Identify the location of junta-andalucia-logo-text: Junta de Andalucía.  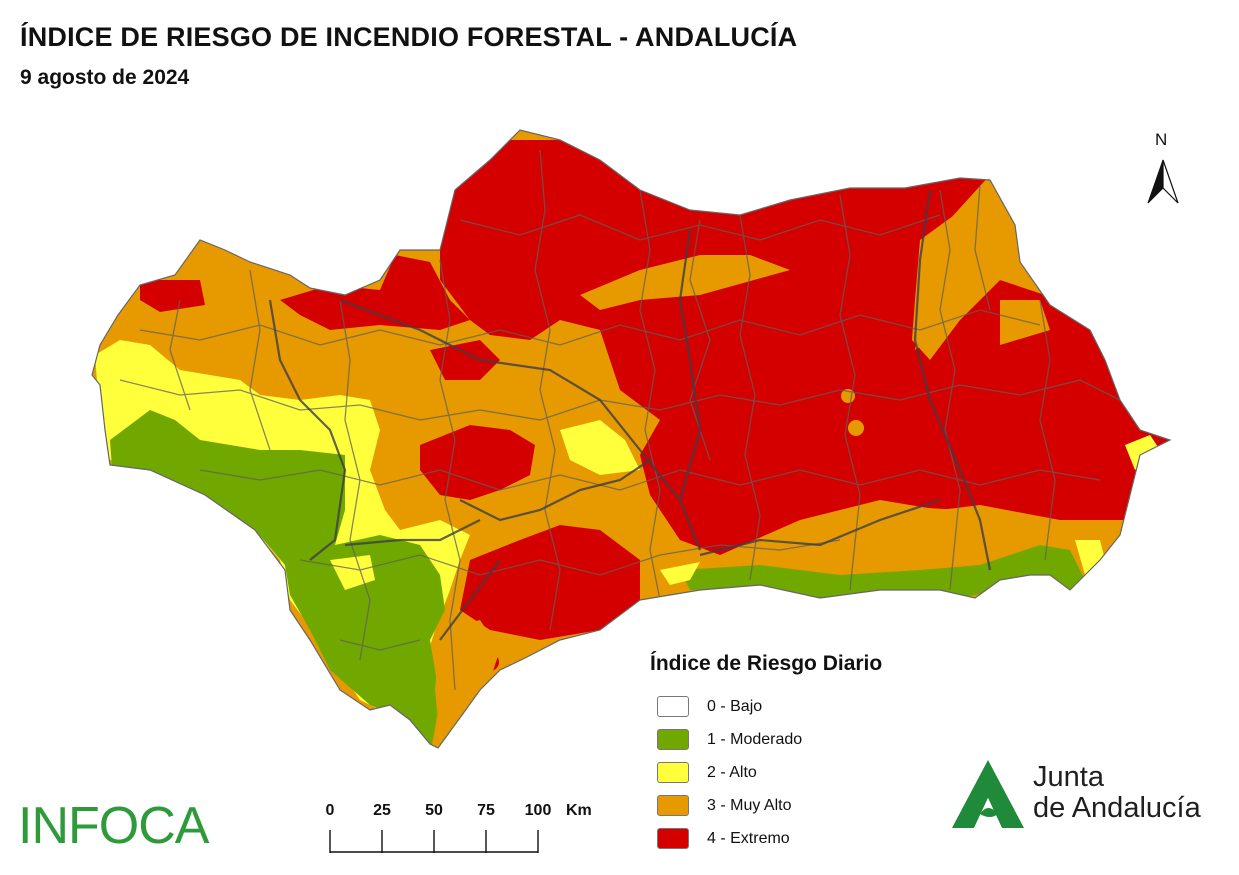
(1117, 793).